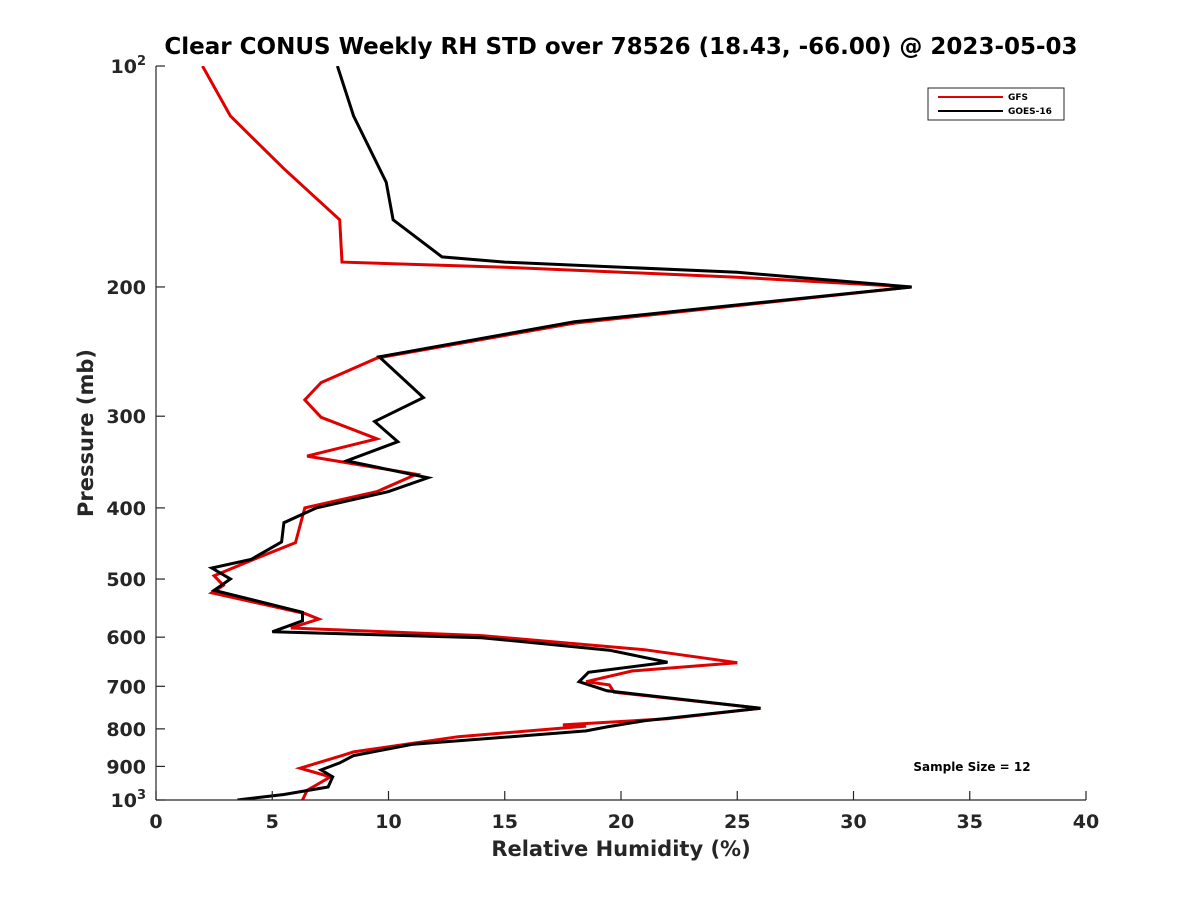 Image resolution: width=1200 pixels, height=900 pixels. I want to click on legend-box, so click(996, 104).